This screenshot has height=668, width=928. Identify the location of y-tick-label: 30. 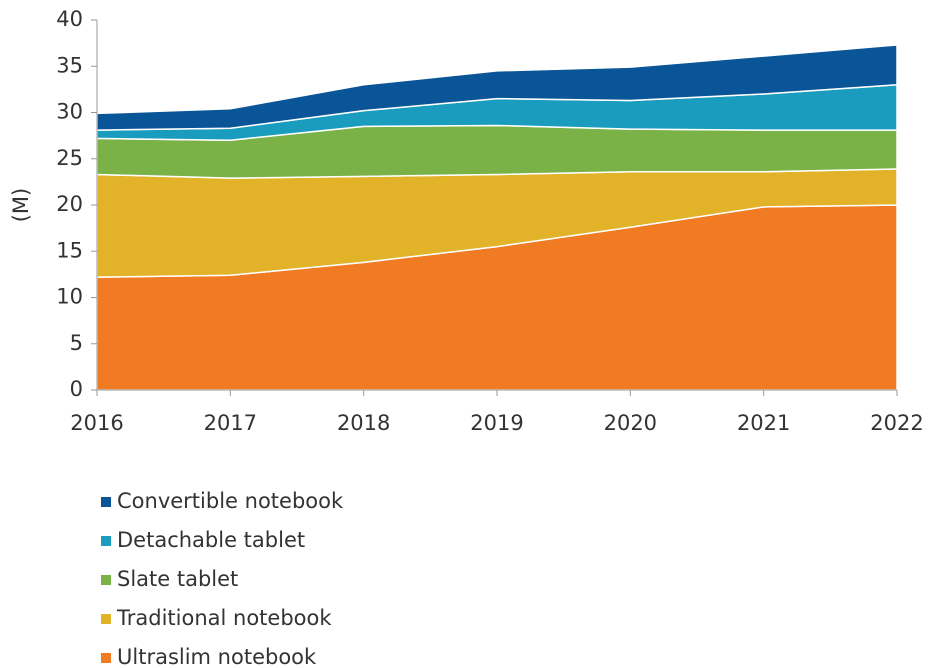
(69, 112).